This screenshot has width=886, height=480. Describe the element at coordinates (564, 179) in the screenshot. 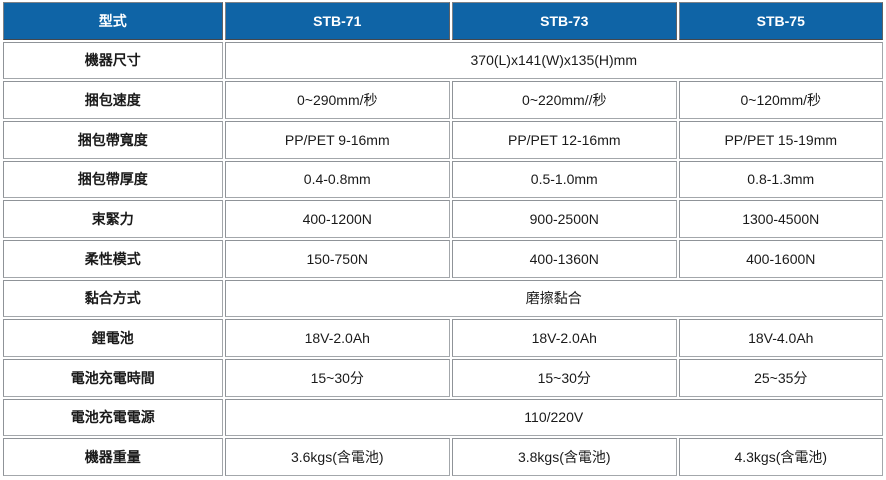

I see `spec-value: 0.5-1.0mm` at that location.